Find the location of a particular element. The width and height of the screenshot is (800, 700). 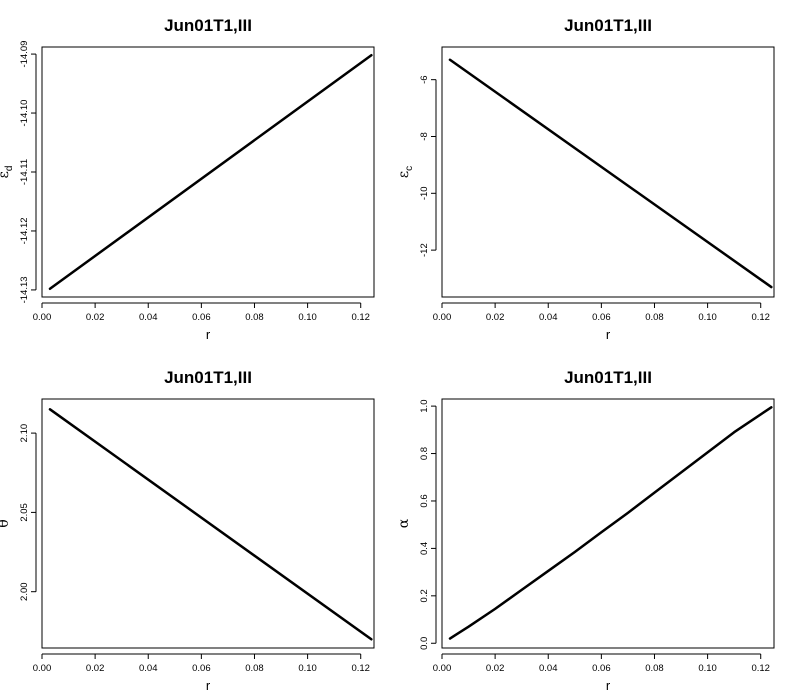

y-axis-label: εc is located at coordinates (405, 172).